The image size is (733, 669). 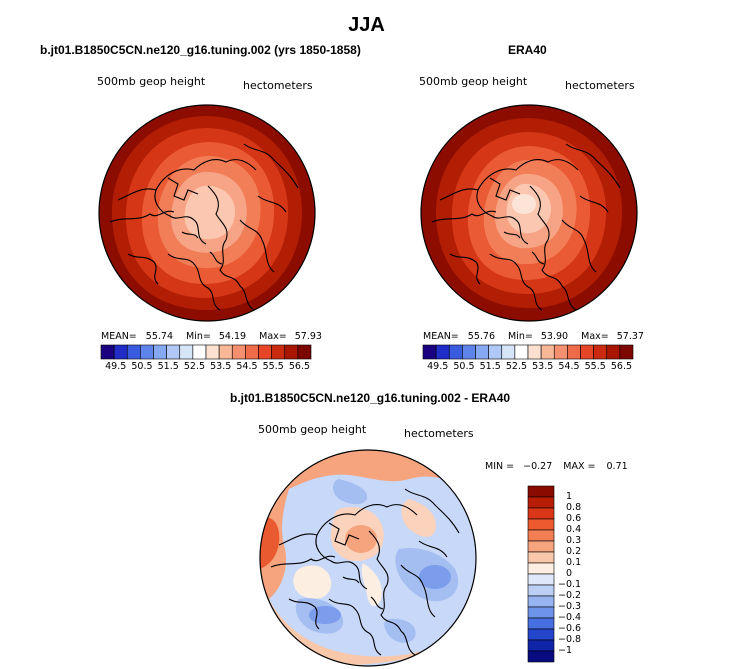 What do you see at coordinates (574, 540) in the screenshot?
I see `colorbar-tick-label: 0.3` at bounding box center [574, 540].